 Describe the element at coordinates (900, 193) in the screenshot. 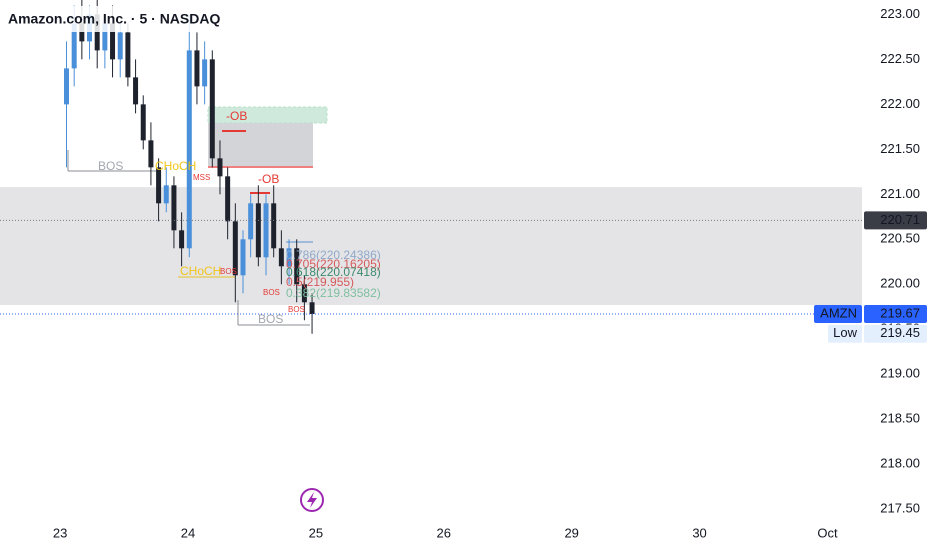

I see `y-tick-label: 221.00` at that location.